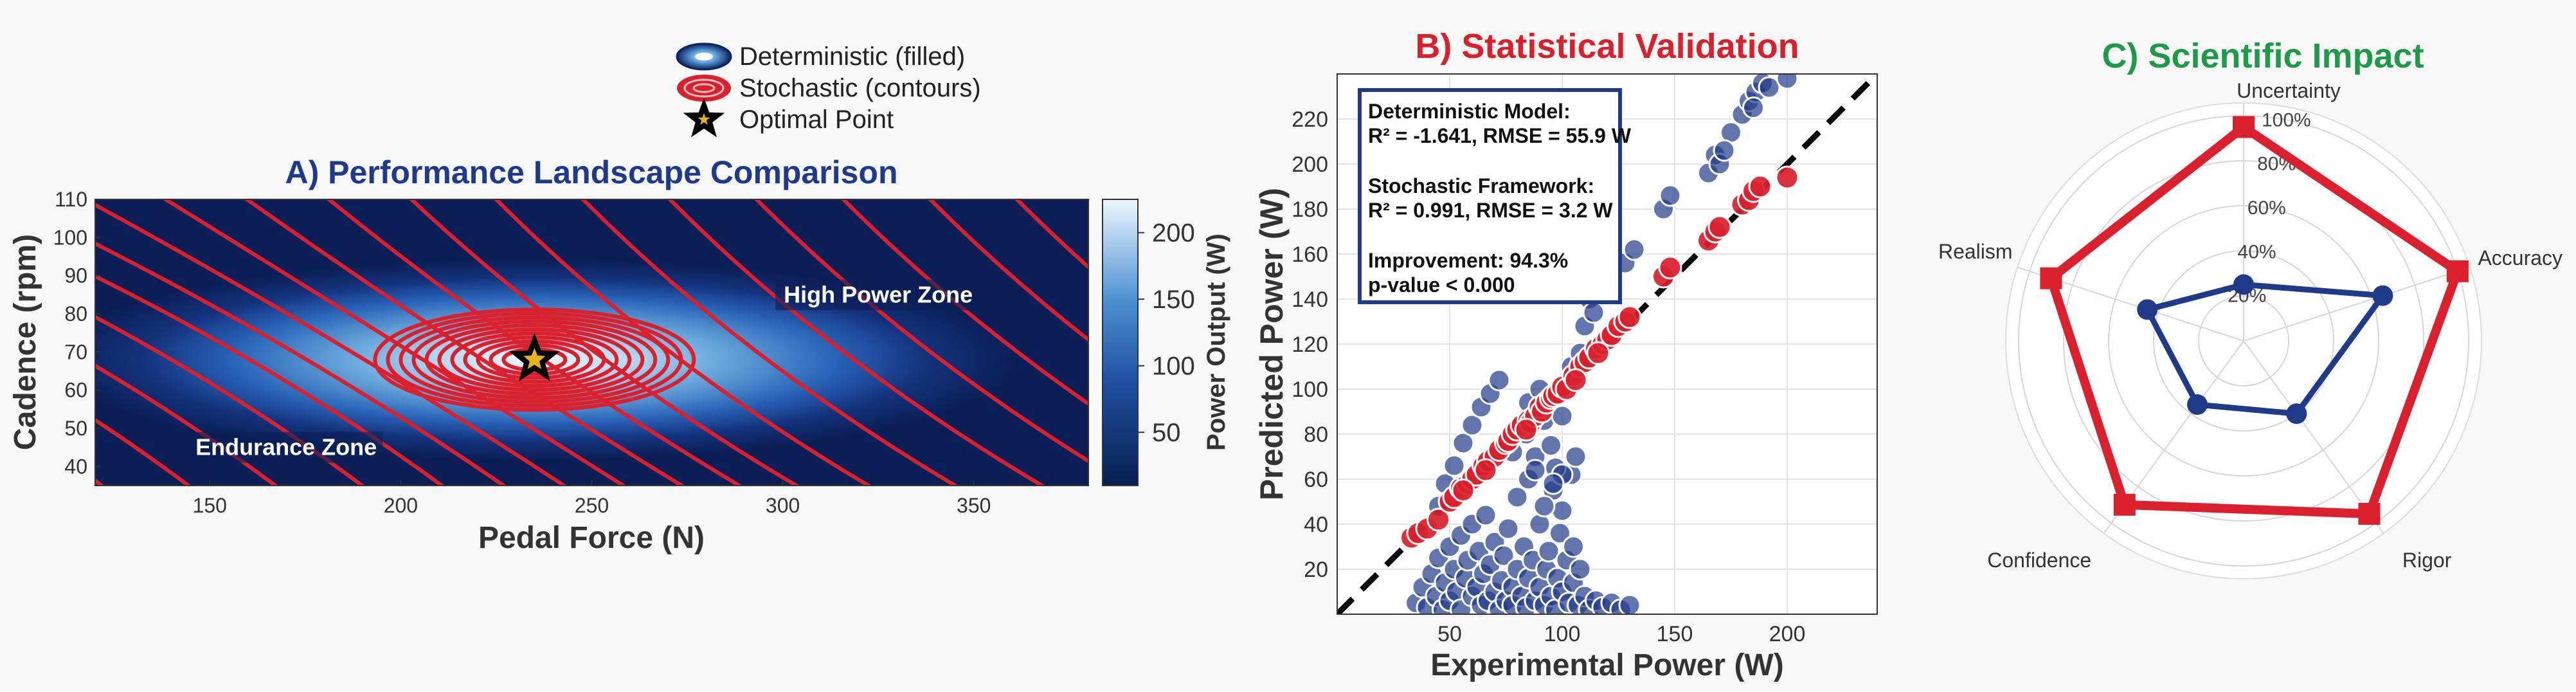  Describe the element at coordinates (1310, 209) in the screenshot. I see `y-tick-label: 180` at that location.